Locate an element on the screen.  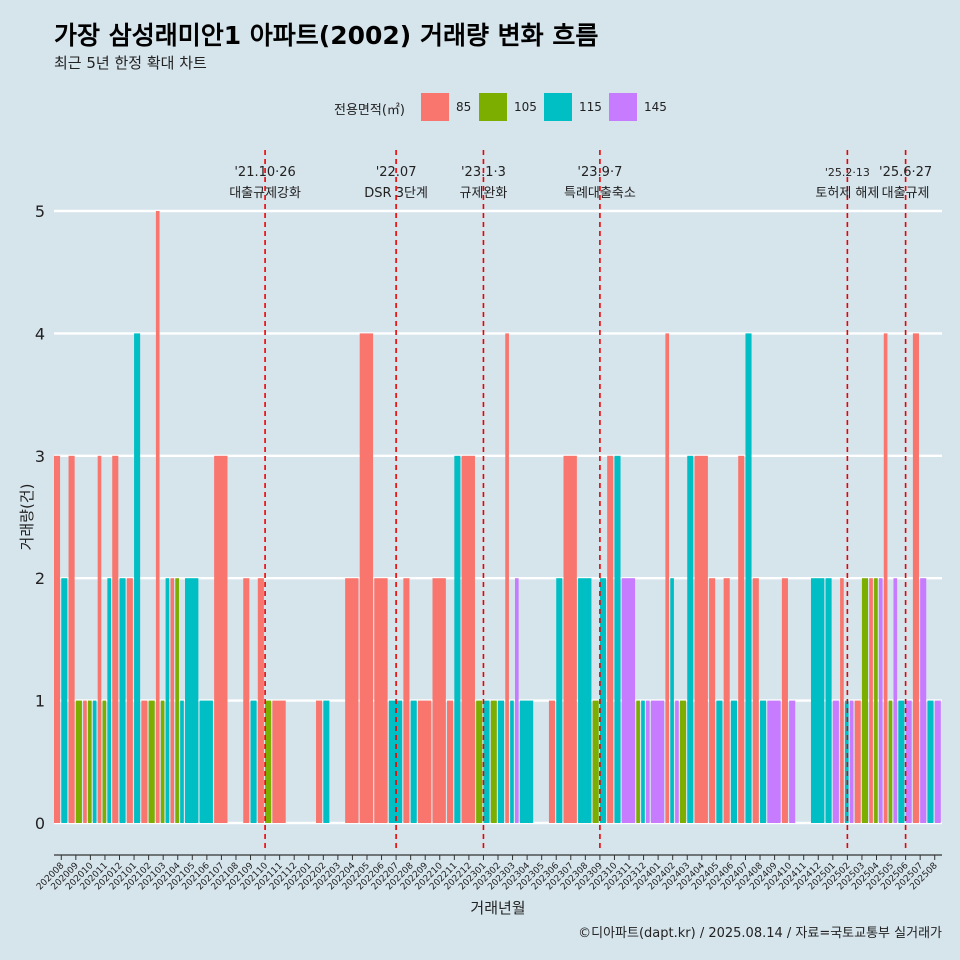
y-axis-title: 거래량(건) is located at coordinates (27, 517).